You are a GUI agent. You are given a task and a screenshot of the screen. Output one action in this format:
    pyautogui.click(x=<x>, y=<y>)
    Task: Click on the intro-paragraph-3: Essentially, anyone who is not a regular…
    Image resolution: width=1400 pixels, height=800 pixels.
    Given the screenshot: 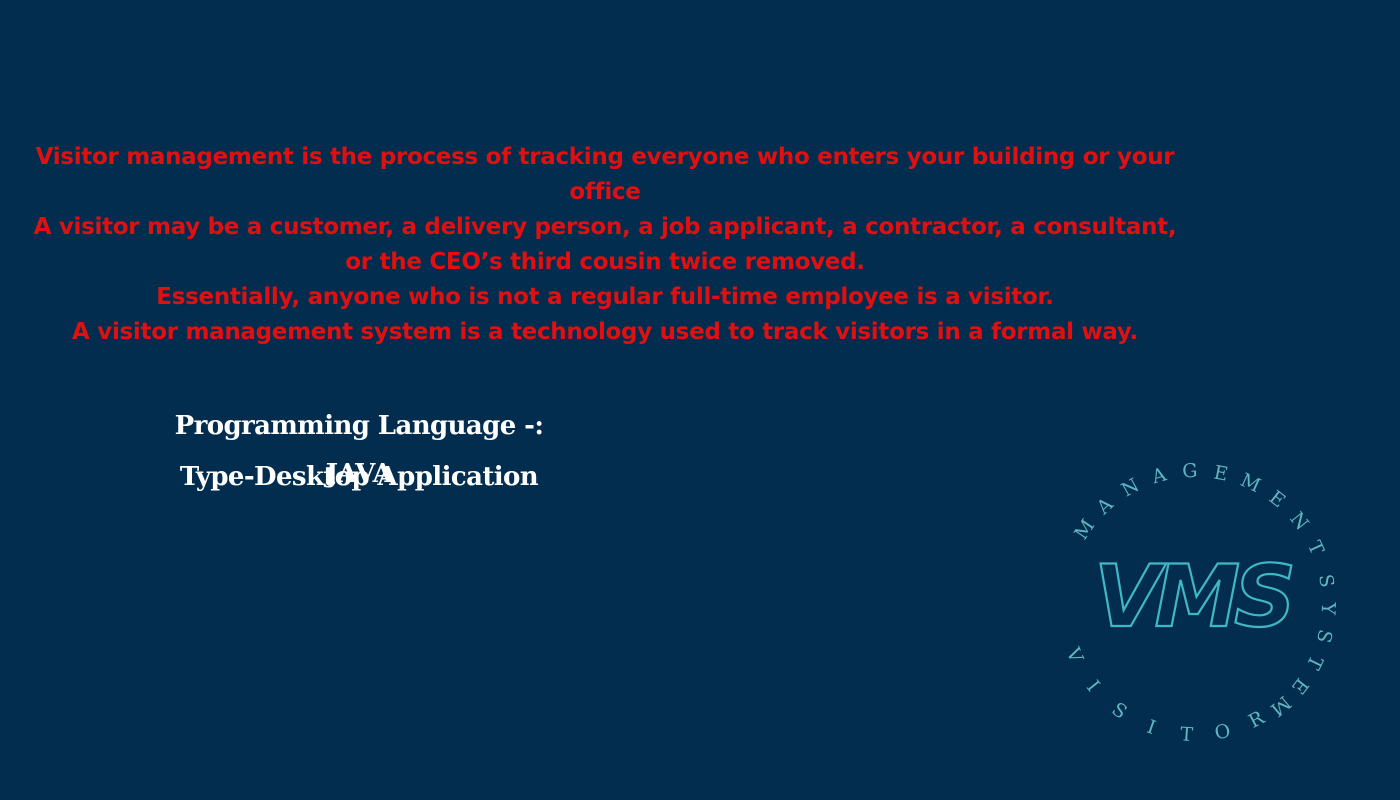 What is the action you would take?
    pyautogui.click(x=605, y=297)
    